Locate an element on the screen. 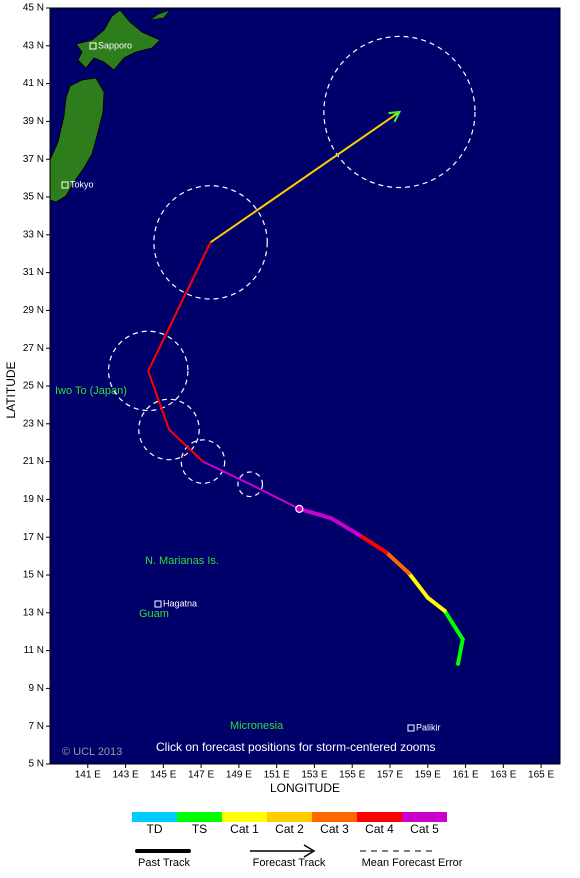  x-tick-label: 147 E is located at coordinates (201, 775).